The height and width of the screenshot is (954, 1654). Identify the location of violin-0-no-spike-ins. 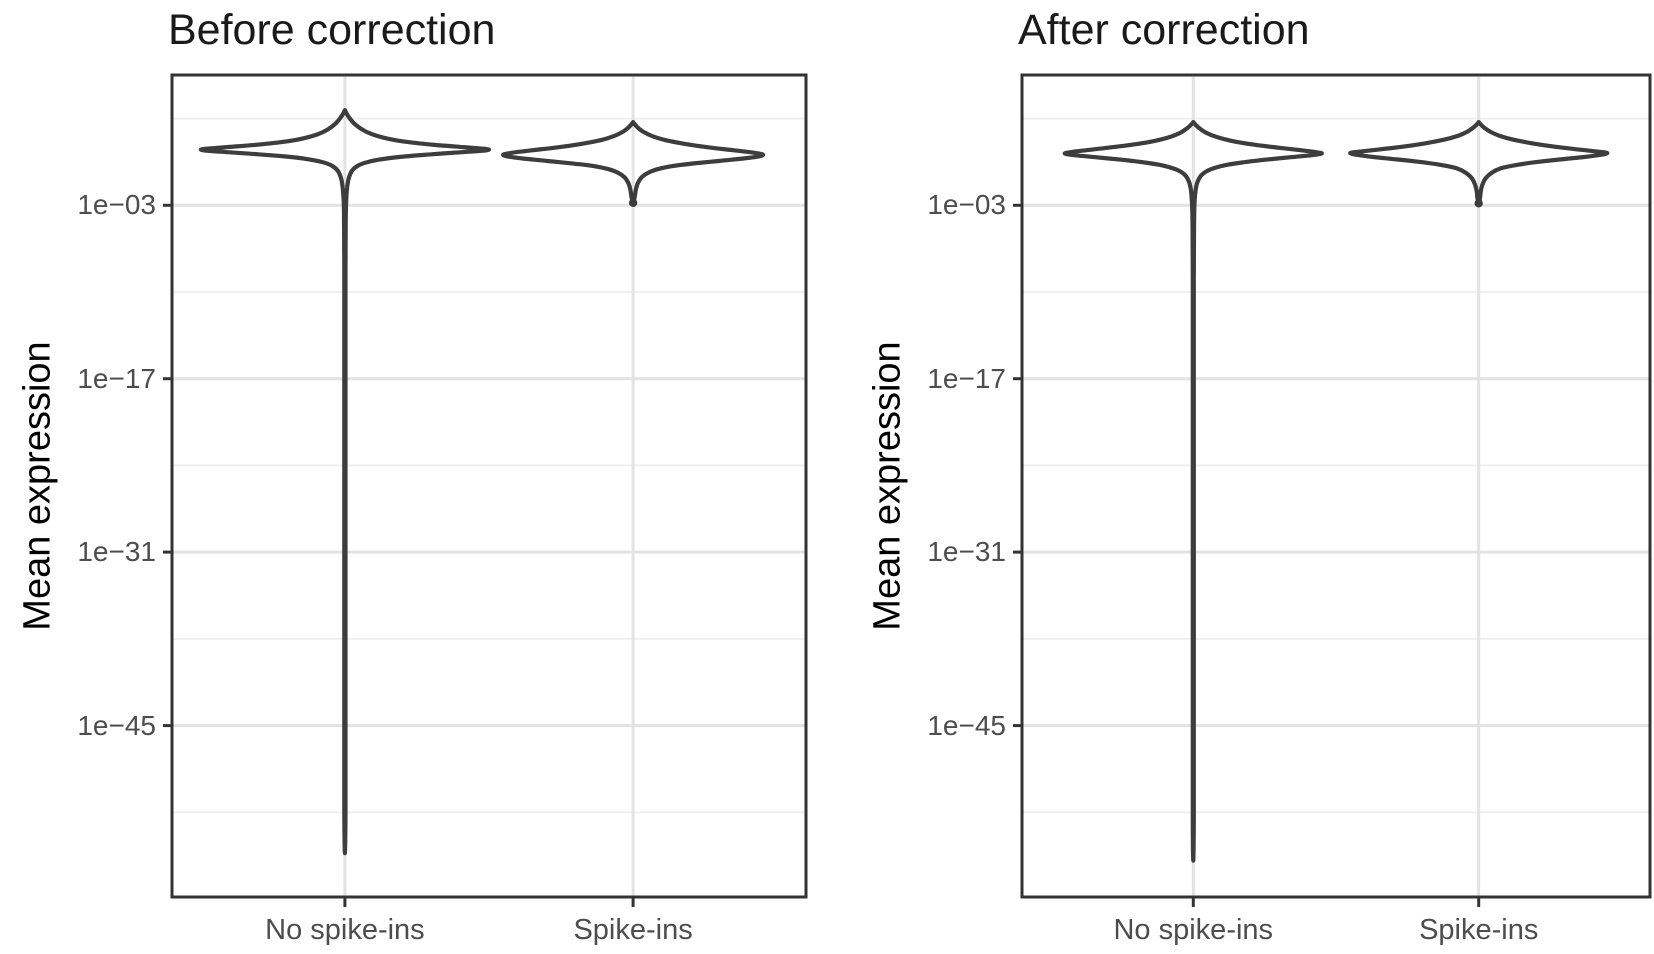
(345, 482).